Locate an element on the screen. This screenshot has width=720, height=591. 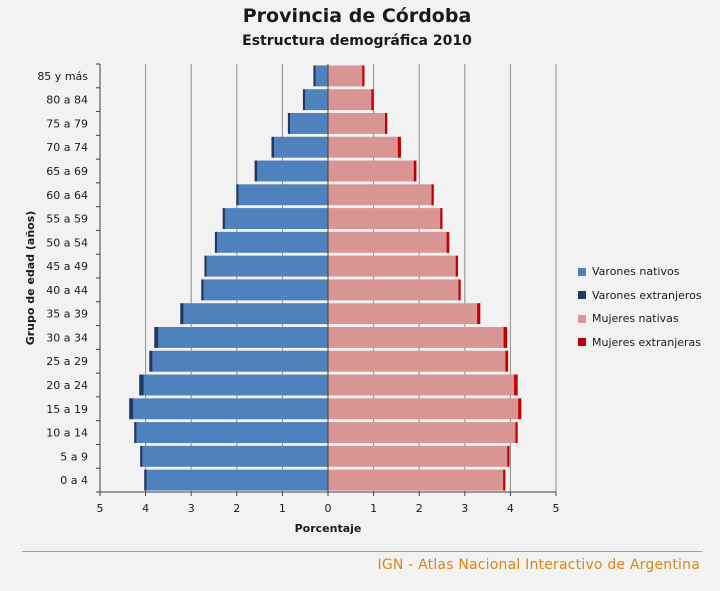
y-tick-label: 85 y más is located at coordinates (62, 76).